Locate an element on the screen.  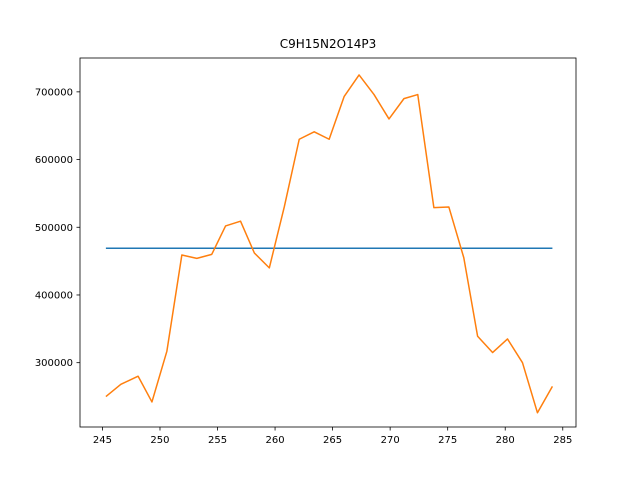
x-tick-label: 270 is located at coordinates (390, 440).